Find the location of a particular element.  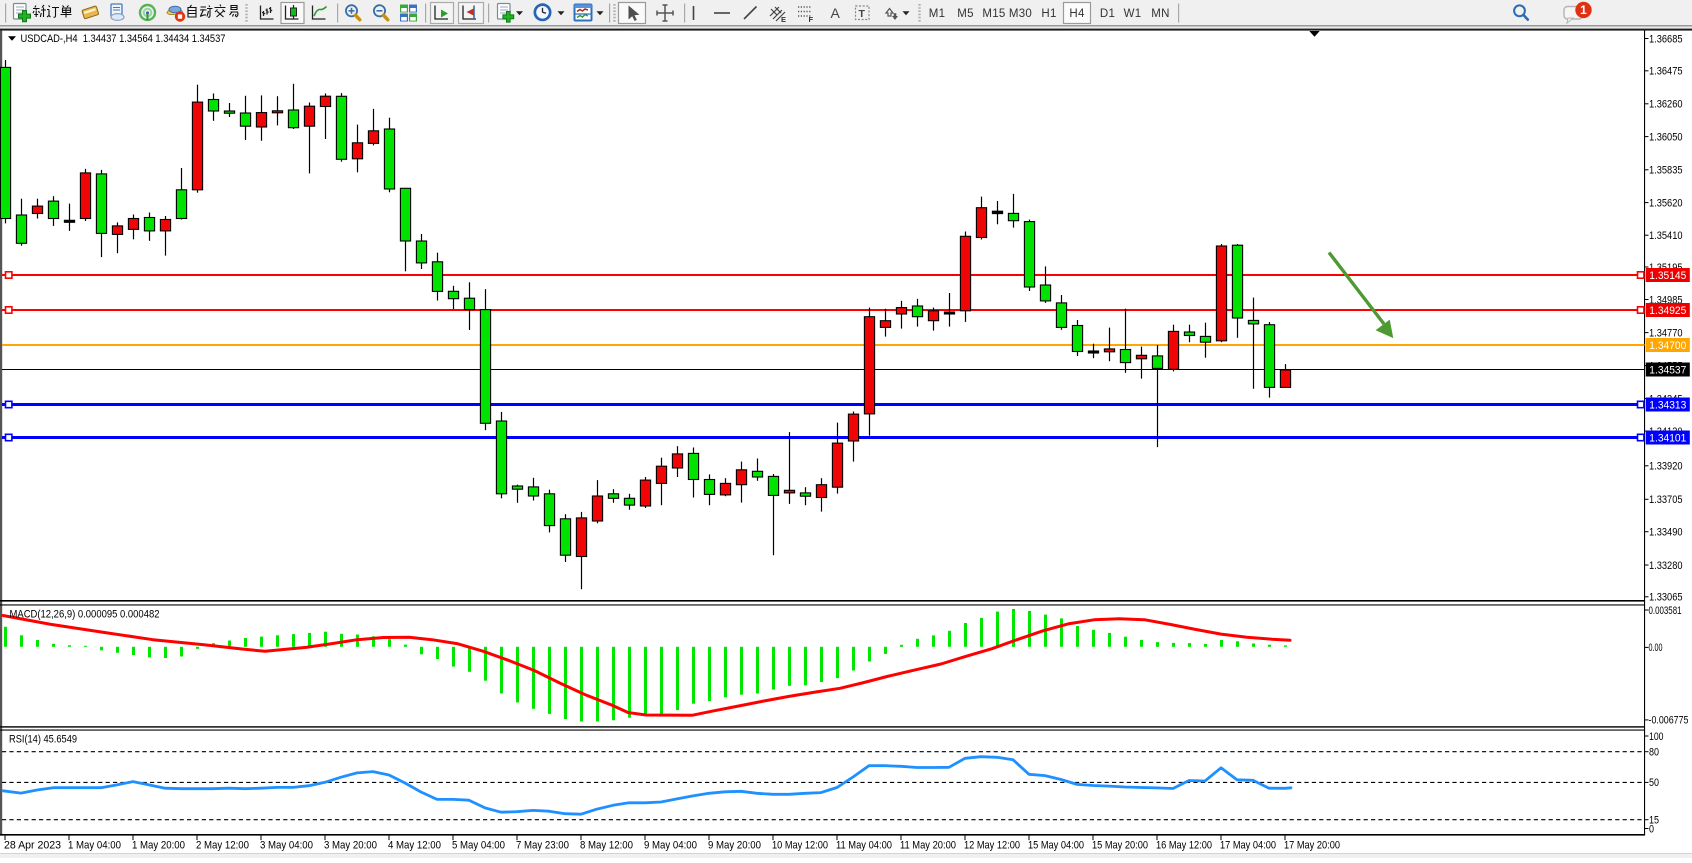

svg-text: 1.35620 is located at coordinates (1666, 203).